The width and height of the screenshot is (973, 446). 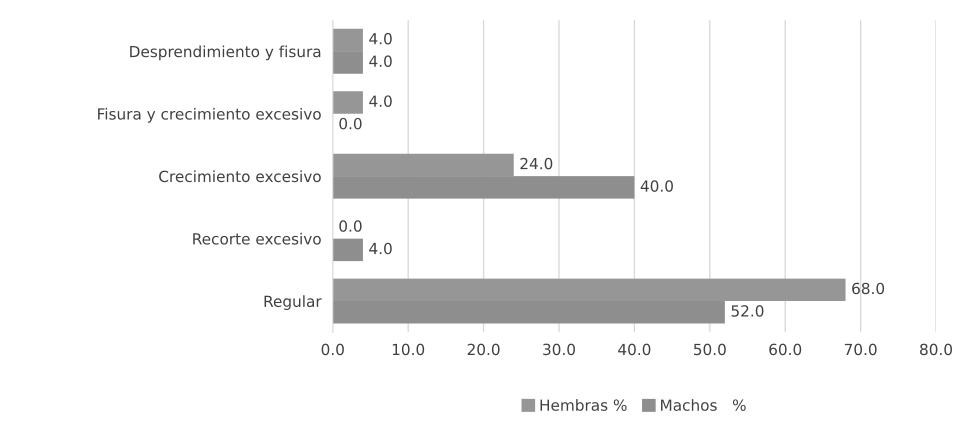 What do you see at coordinates (293, 302) in the screenshot?
I see `y-tick-label: Regular` at bounding box center [293, 302].